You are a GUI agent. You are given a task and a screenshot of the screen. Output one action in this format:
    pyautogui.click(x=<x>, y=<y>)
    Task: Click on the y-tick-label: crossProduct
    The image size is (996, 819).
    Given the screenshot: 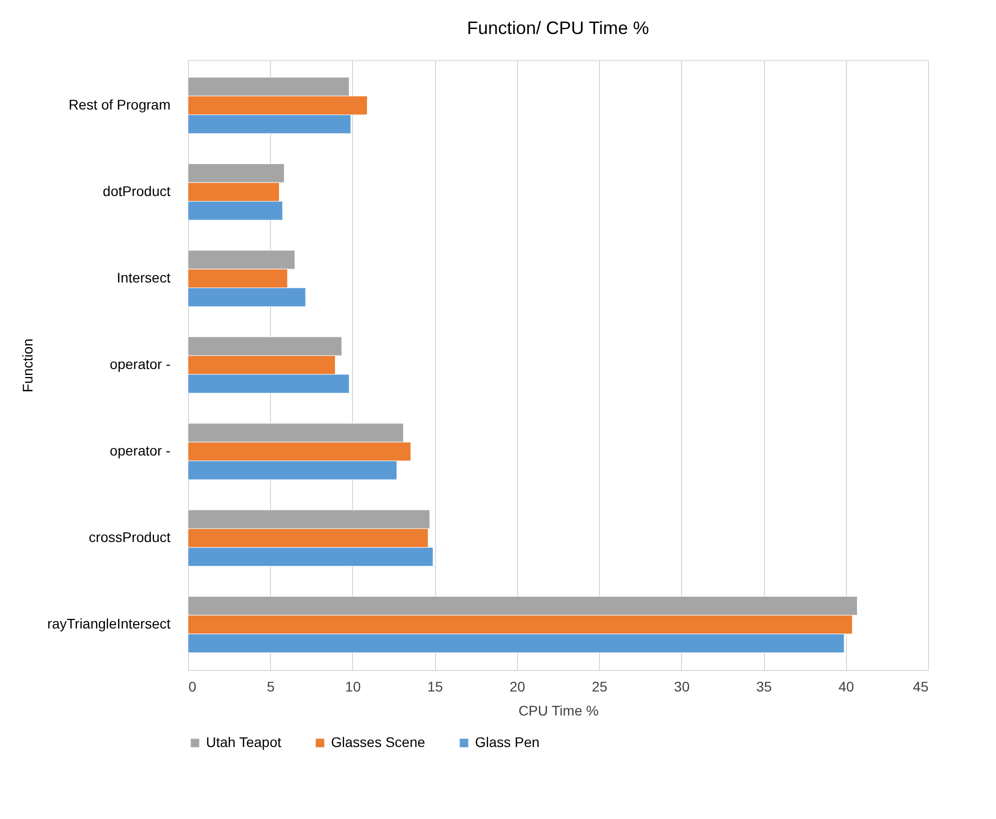 What is the action you would take?
    pyautogui.click(x=129, y=537)
    